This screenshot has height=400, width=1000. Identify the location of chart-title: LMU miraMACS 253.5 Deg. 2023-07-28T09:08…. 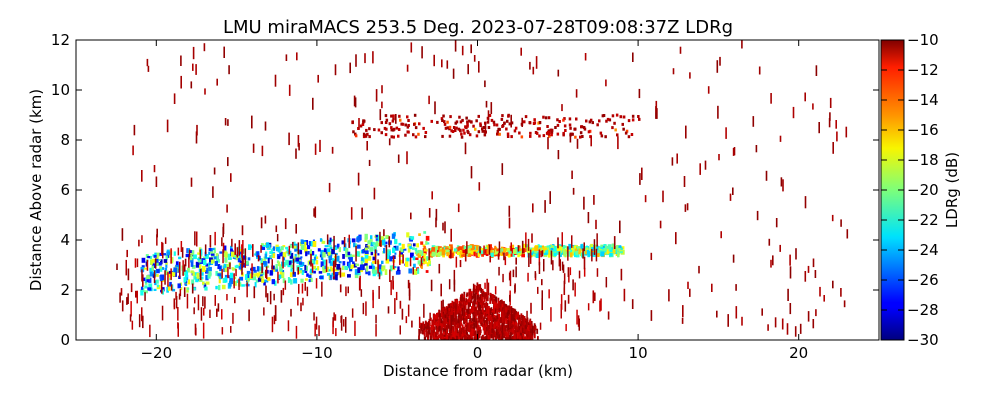
(478, 27).